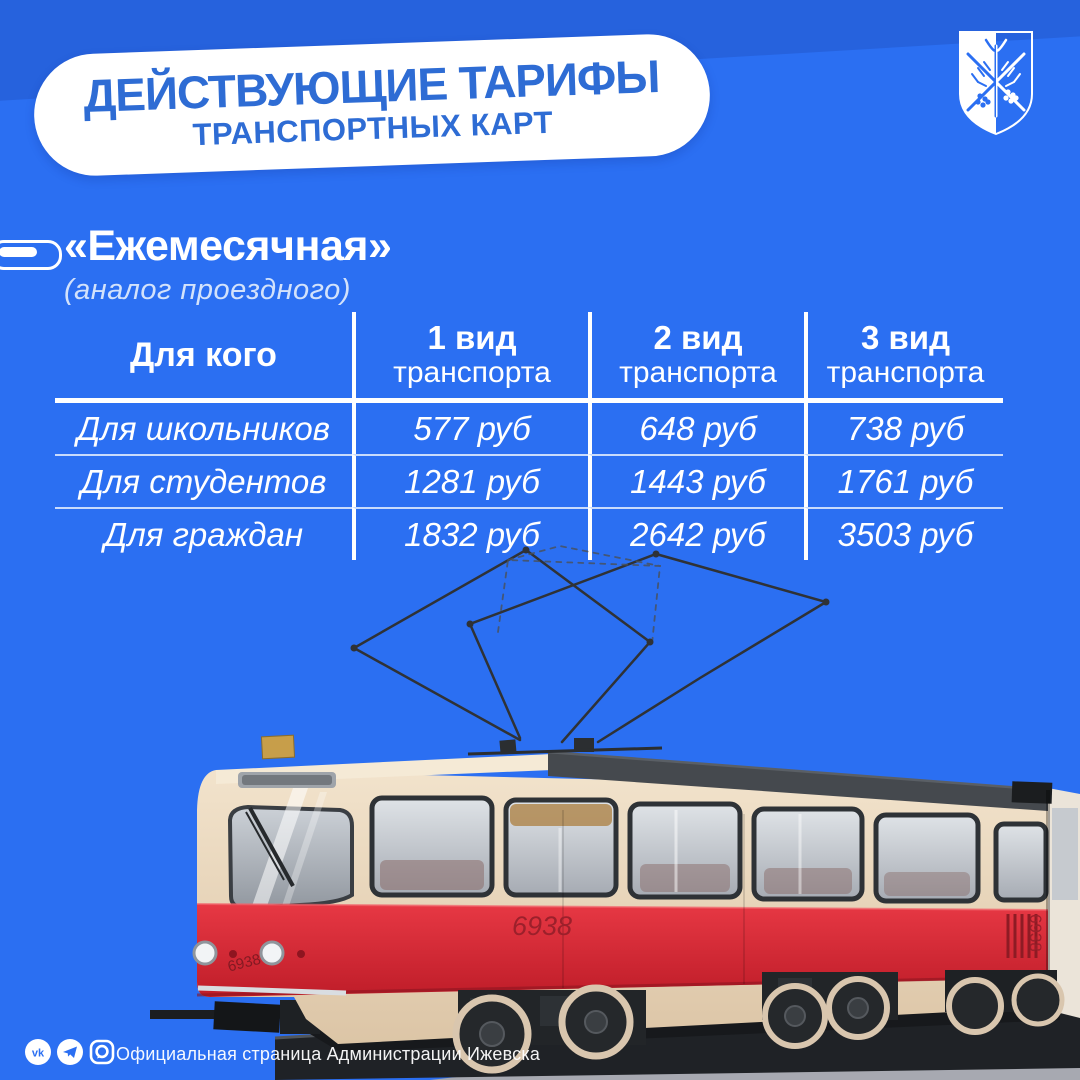 The width and height of the screenshot is (1080, 1080). What do you see at coordinates (903, 428) in the screenshot?
I see `table-cell: 738 руб` at bounding box center [903, 428].